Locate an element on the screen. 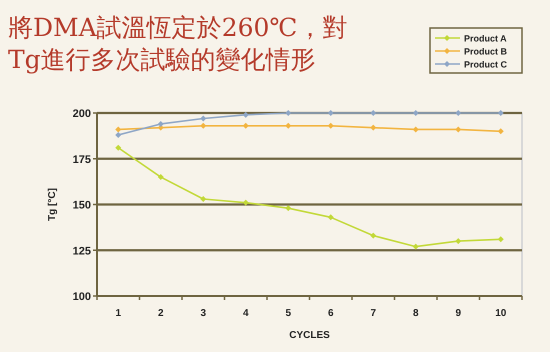  y-tick-label: 200 is located at coordinates (81, 114).